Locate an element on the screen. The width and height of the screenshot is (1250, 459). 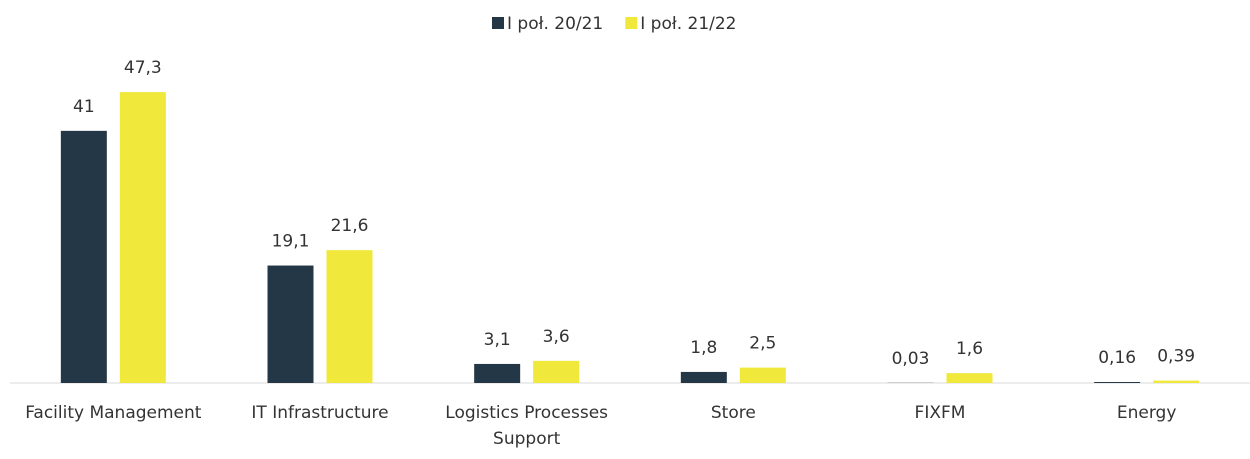
data-label: 0,16 is located at coordinates (1117, 358).